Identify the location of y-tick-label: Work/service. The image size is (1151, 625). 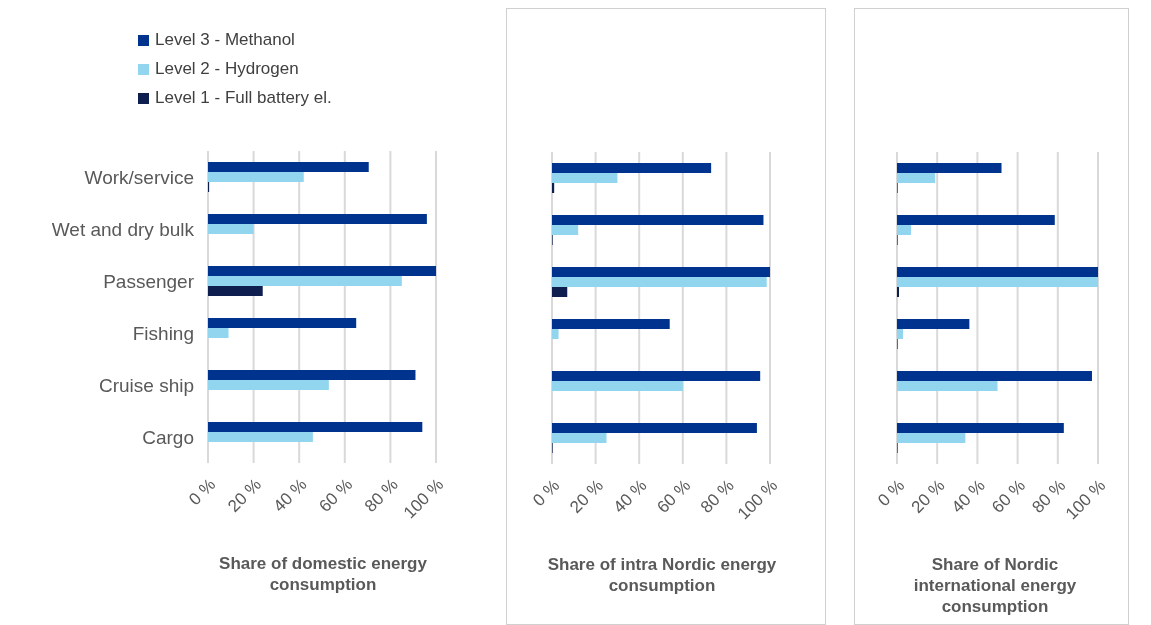
(139, 177).